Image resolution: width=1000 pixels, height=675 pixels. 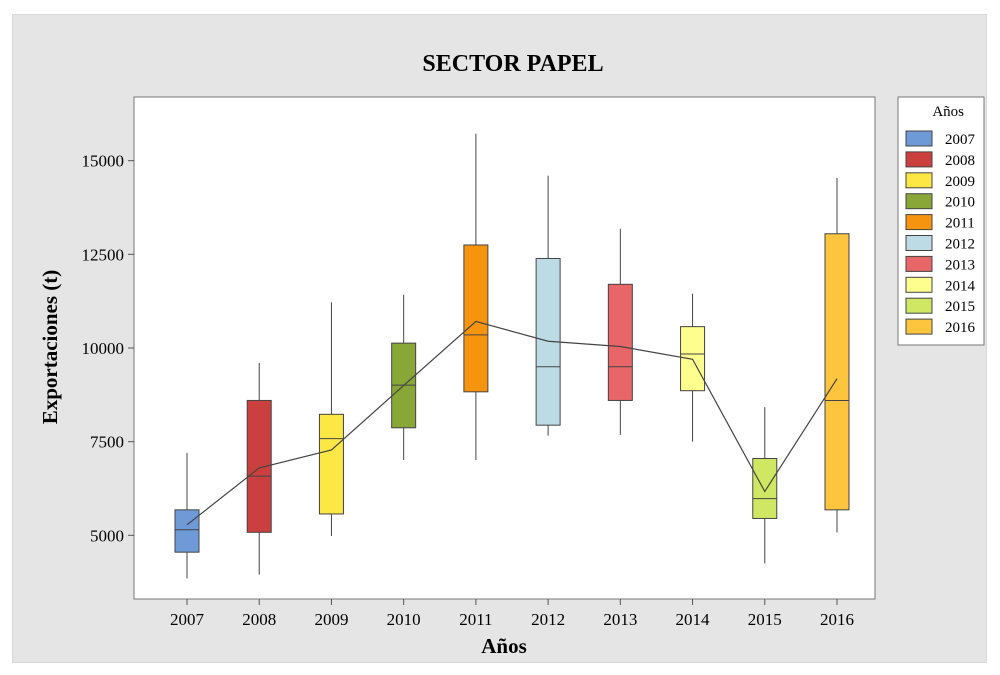 What do you see at coordinates (940, 327) in the screenshot?
I see `legend-item-2016: 2016` at bounding box center [940, 327].